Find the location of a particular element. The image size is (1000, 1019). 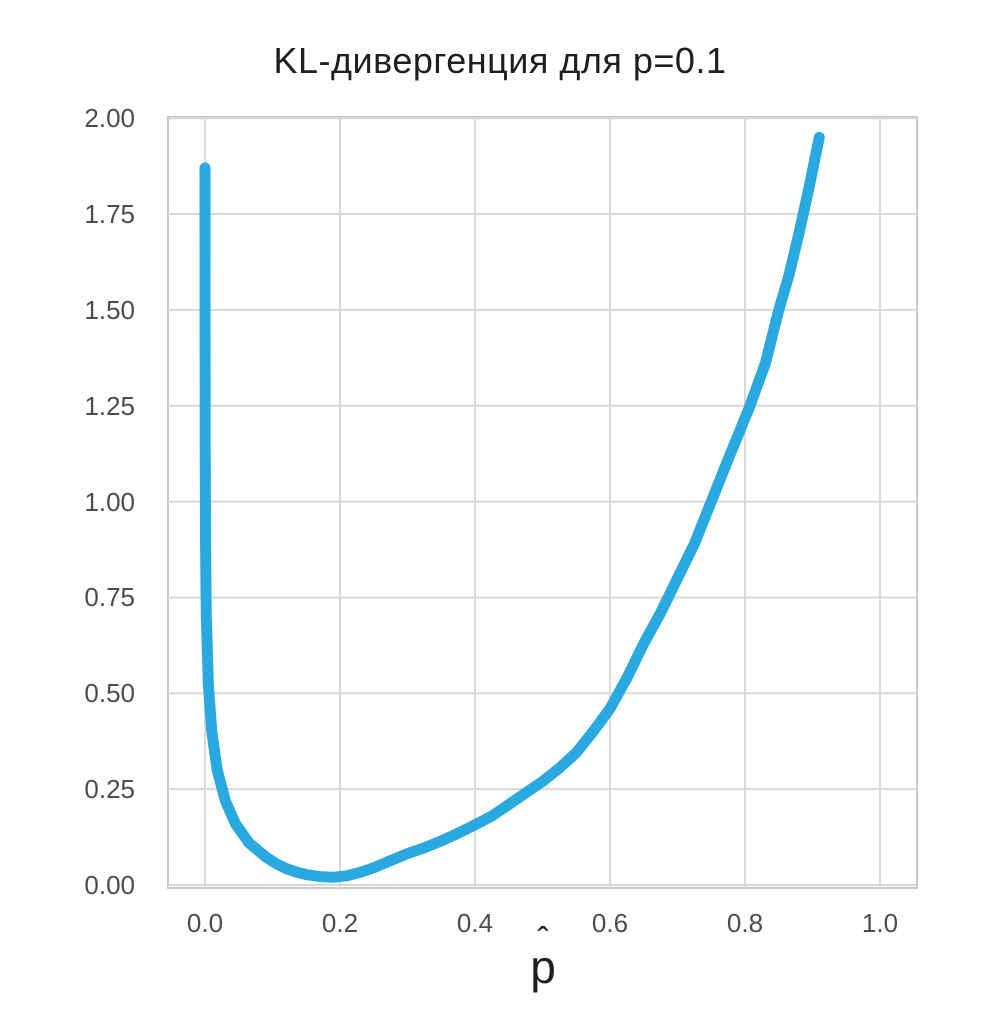

x-axis-title-letter: p is located at coordinates (543, 967).